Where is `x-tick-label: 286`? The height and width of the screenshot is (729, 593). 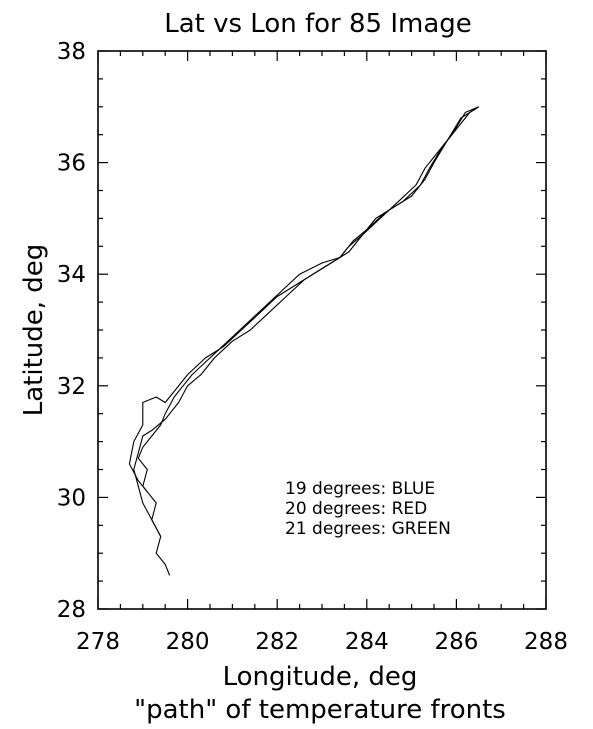 x-tick-label: 286 is located at coordinates (456, 642).